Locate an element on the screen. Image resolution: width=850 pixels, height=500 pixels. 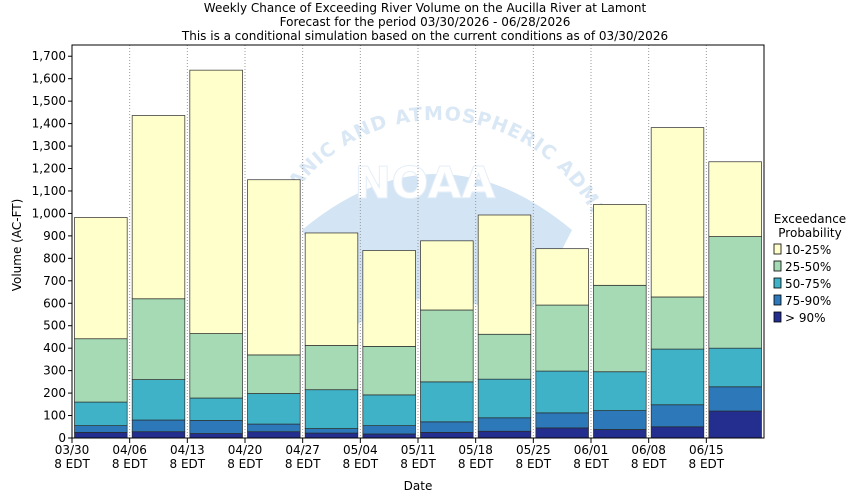
x-tick-date-1: 04/06 is located at coordinates (129, 450).